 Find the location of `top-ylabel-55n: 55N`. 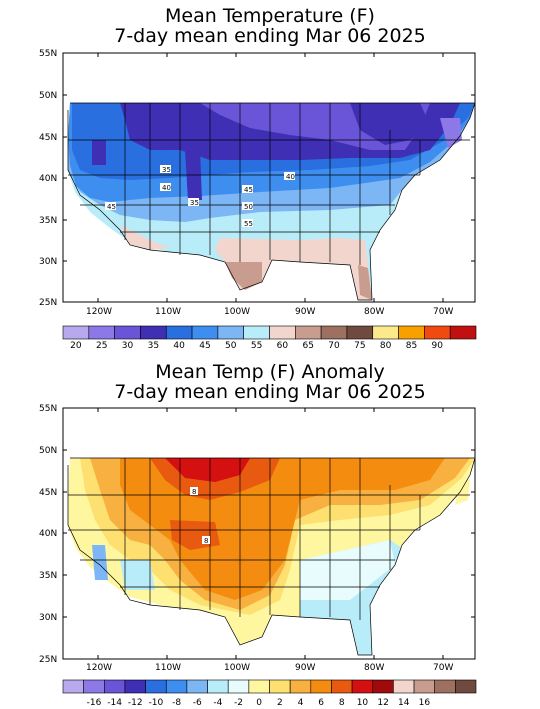

top-ylabel-55n: 55N is located at coordinates (48, 54).